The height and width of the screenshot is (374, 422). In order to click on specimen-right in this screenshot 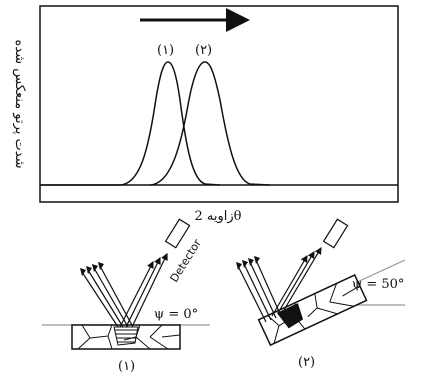, I will do `click(312, 310)`.